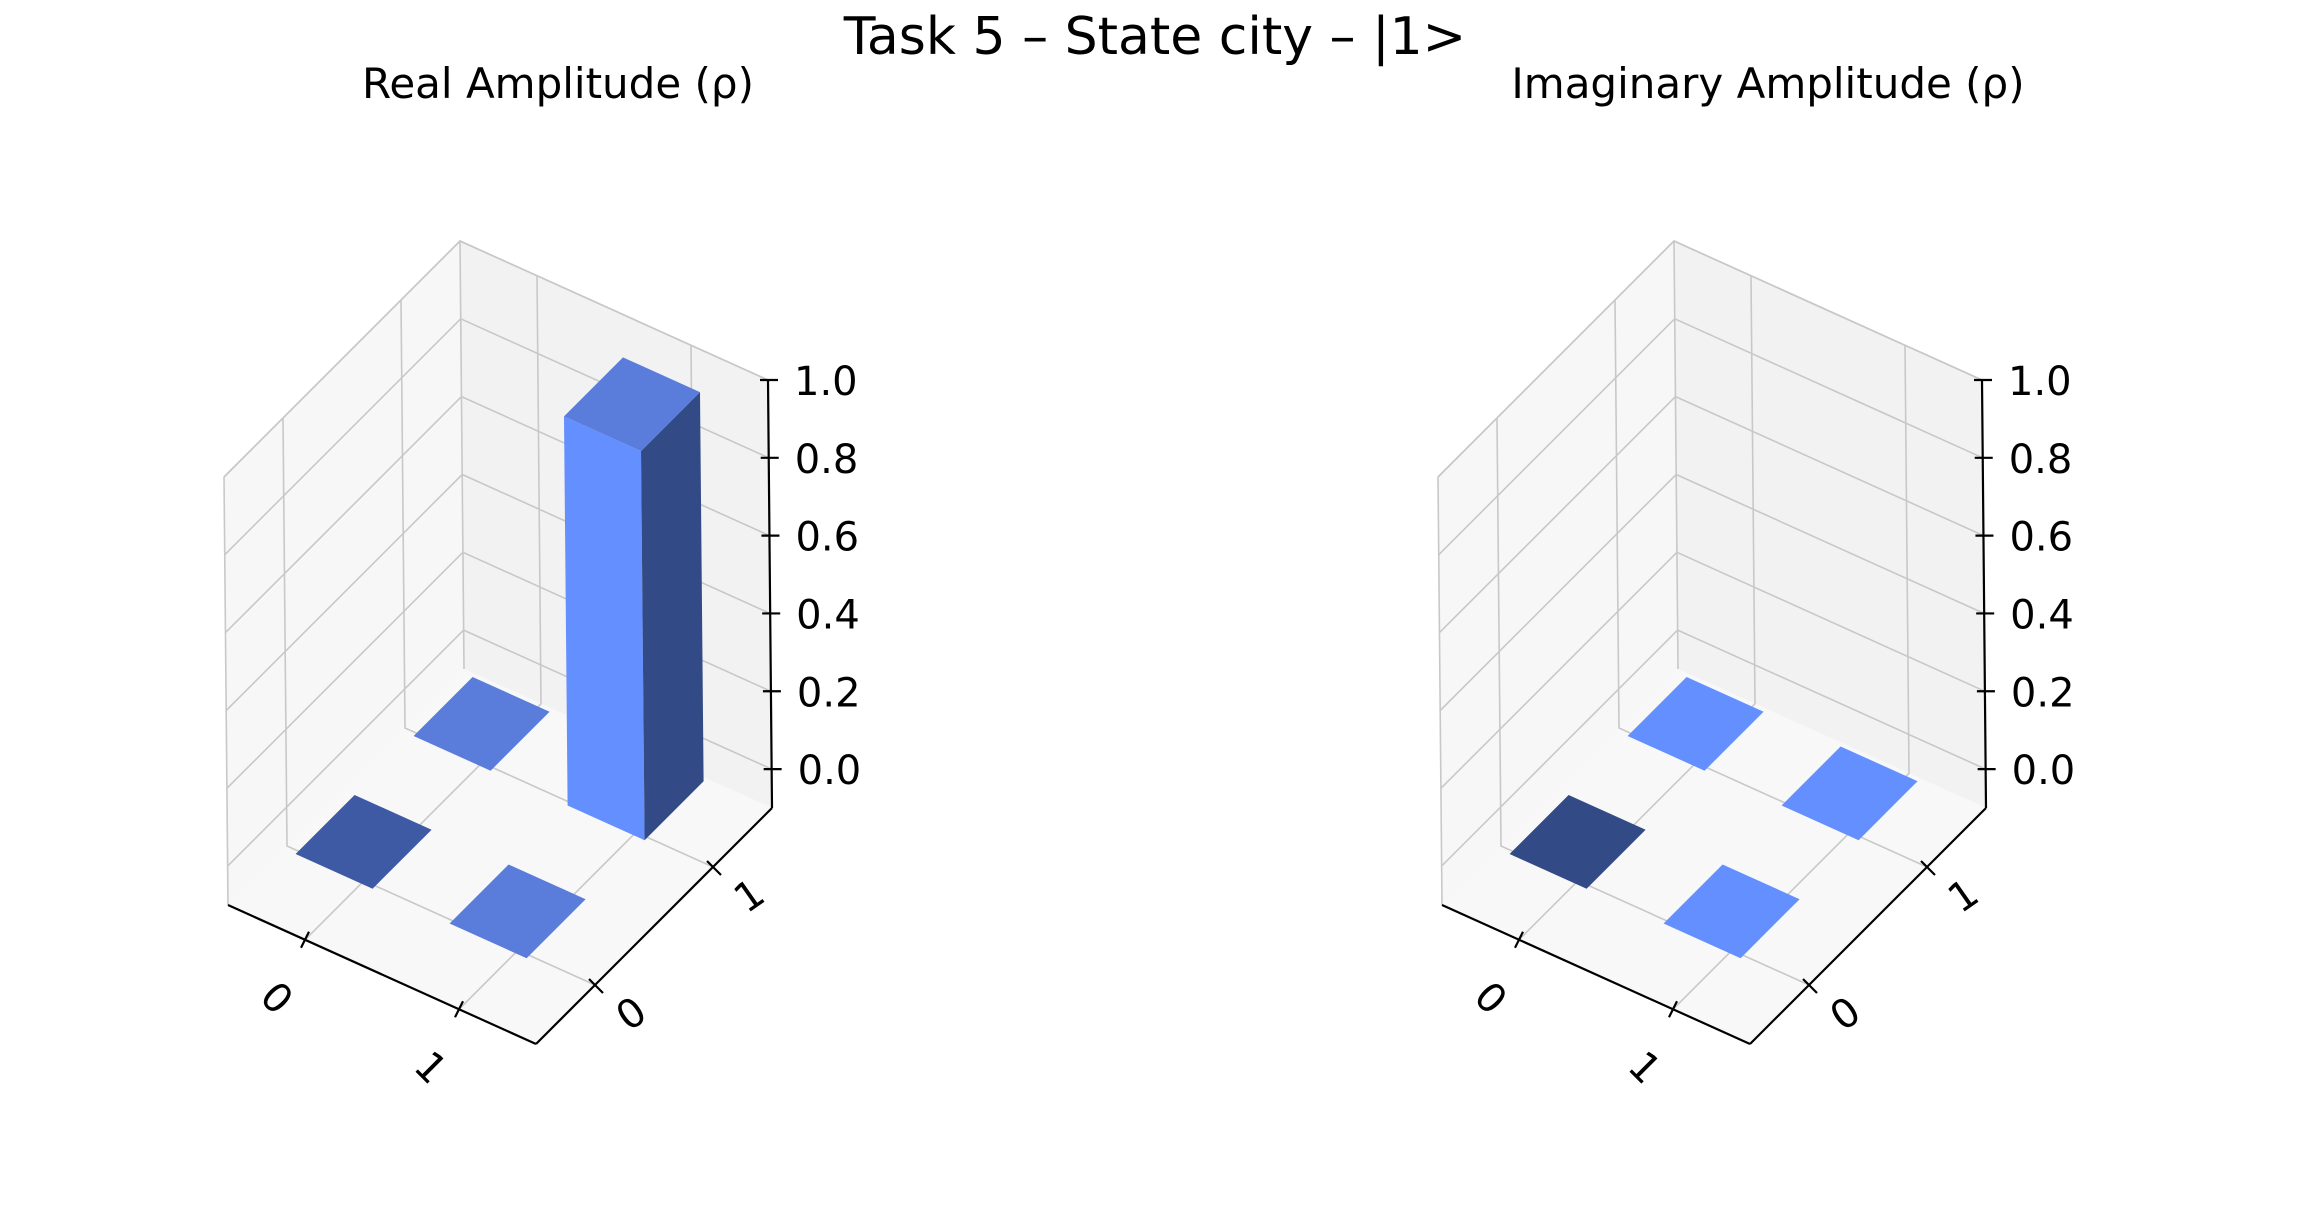 This screenshot has width=2310, height=1210. What do you see at coordinates (672, 616) in the screenshot?
I see `bar-r1-c1-side` at bounding box center [672, 616].